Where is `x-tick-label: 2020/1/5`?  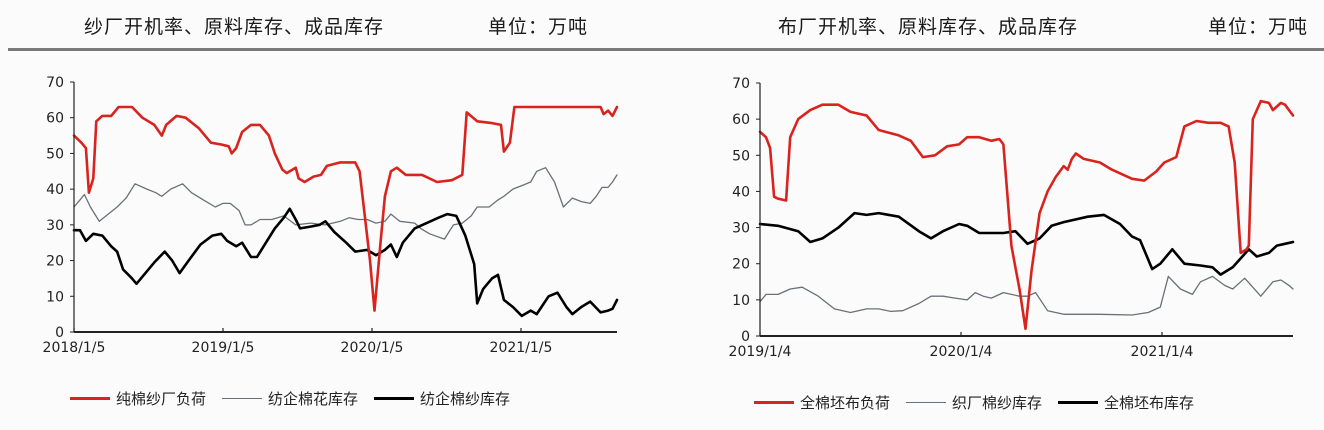 x-tick-label: 2020/1/5 is located at coordinates (372, 348).